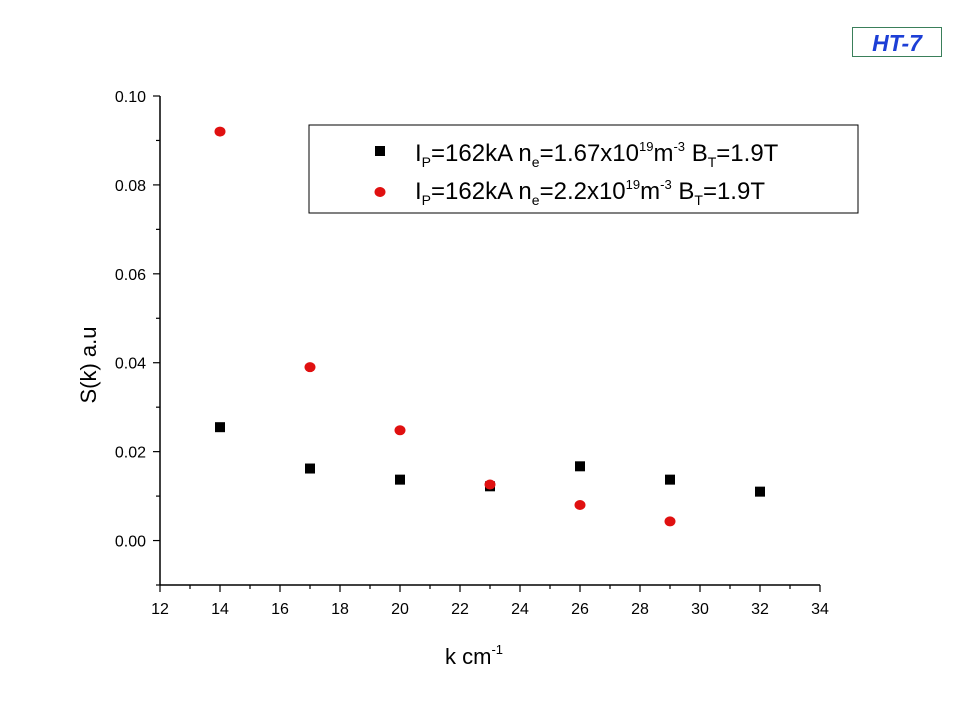 The image size is (960, 720). Describe the element at coordinates (130, 275) in the screenshot. I see `y-tick-label: 0.06` at that location.